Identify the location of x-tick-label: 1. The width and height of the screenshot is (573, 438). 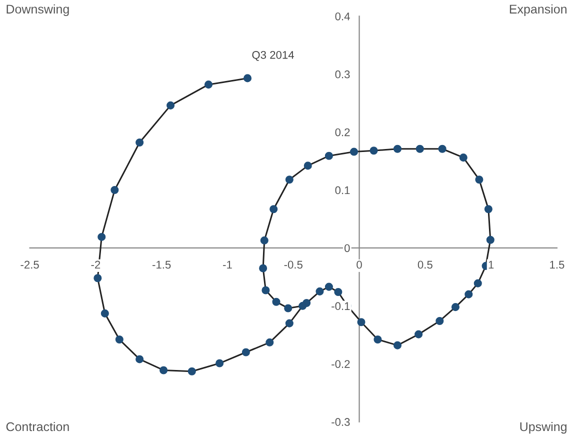
(491, 264).